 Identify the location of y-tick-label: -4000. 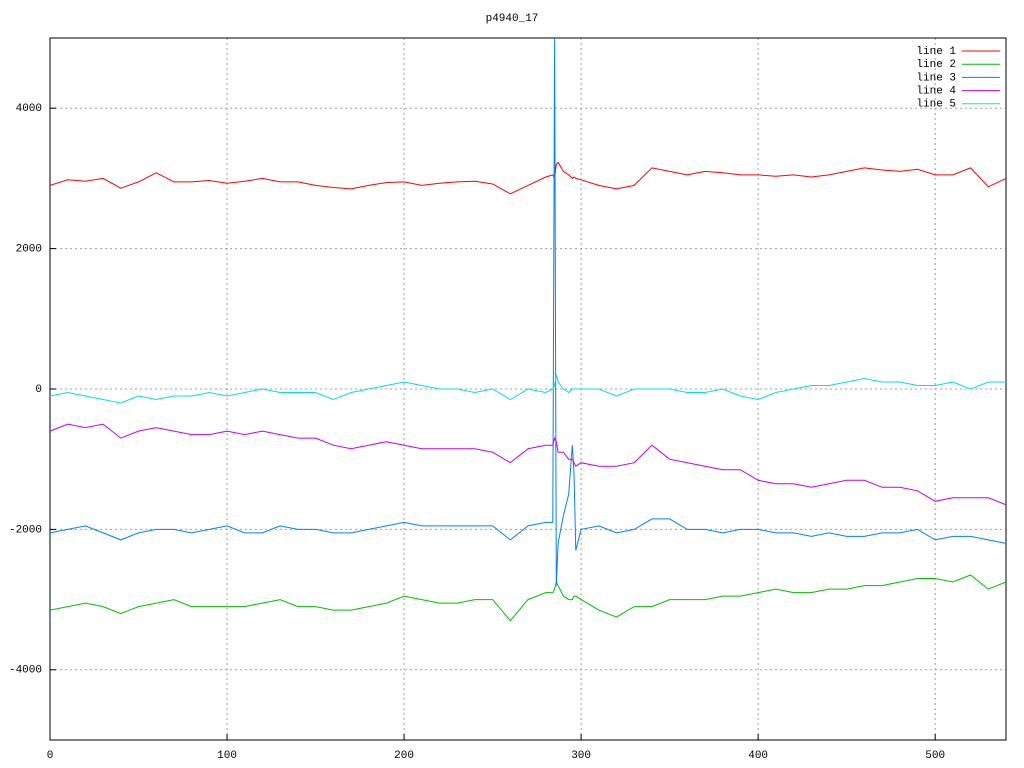
(25, 671).